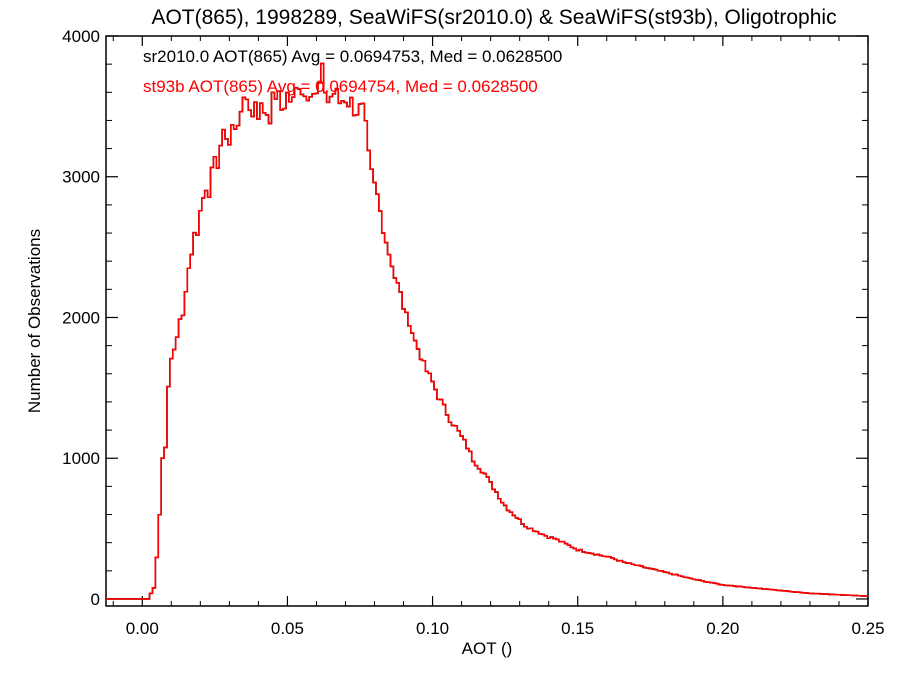  I want to click on x-axis-title: AOT (), so click(487, 648).